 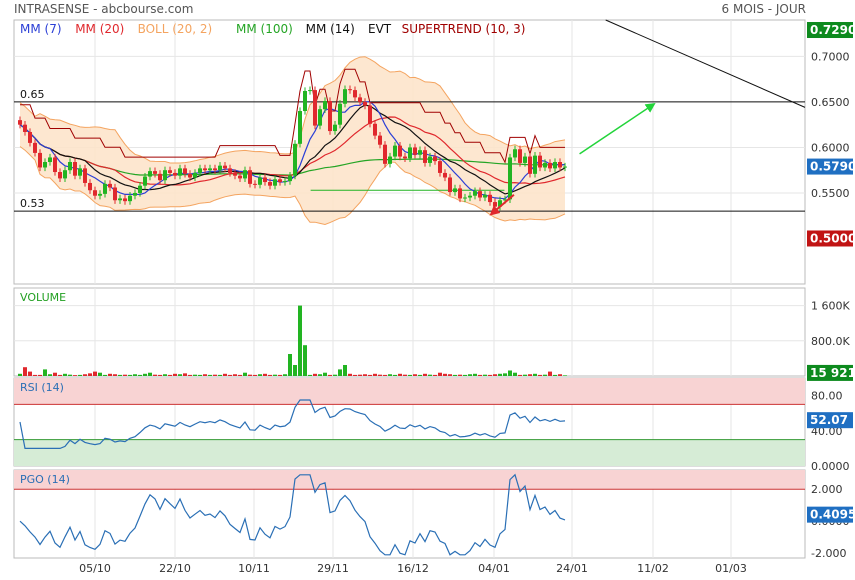 What do you see at coordinates (409, 480) in the screenshot?
I see `pgo-upper-zone` at bounding box center [409, 480].